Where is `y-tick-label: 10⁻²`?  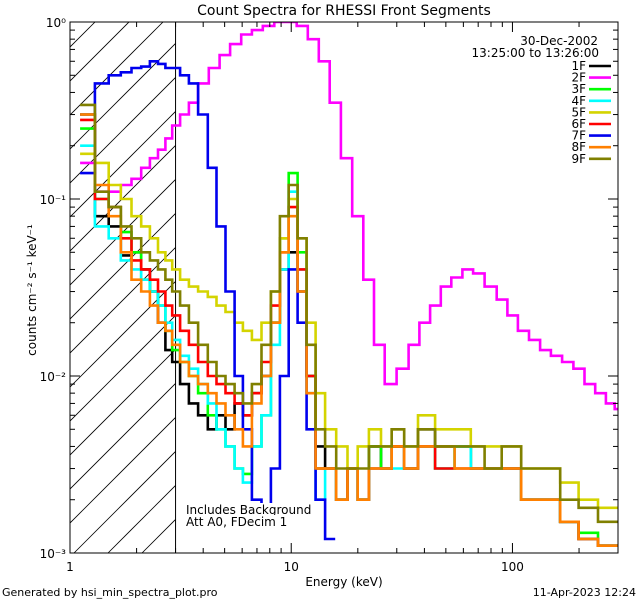 y-tick-label: 10⁻² is located at coordinates (53, 377).